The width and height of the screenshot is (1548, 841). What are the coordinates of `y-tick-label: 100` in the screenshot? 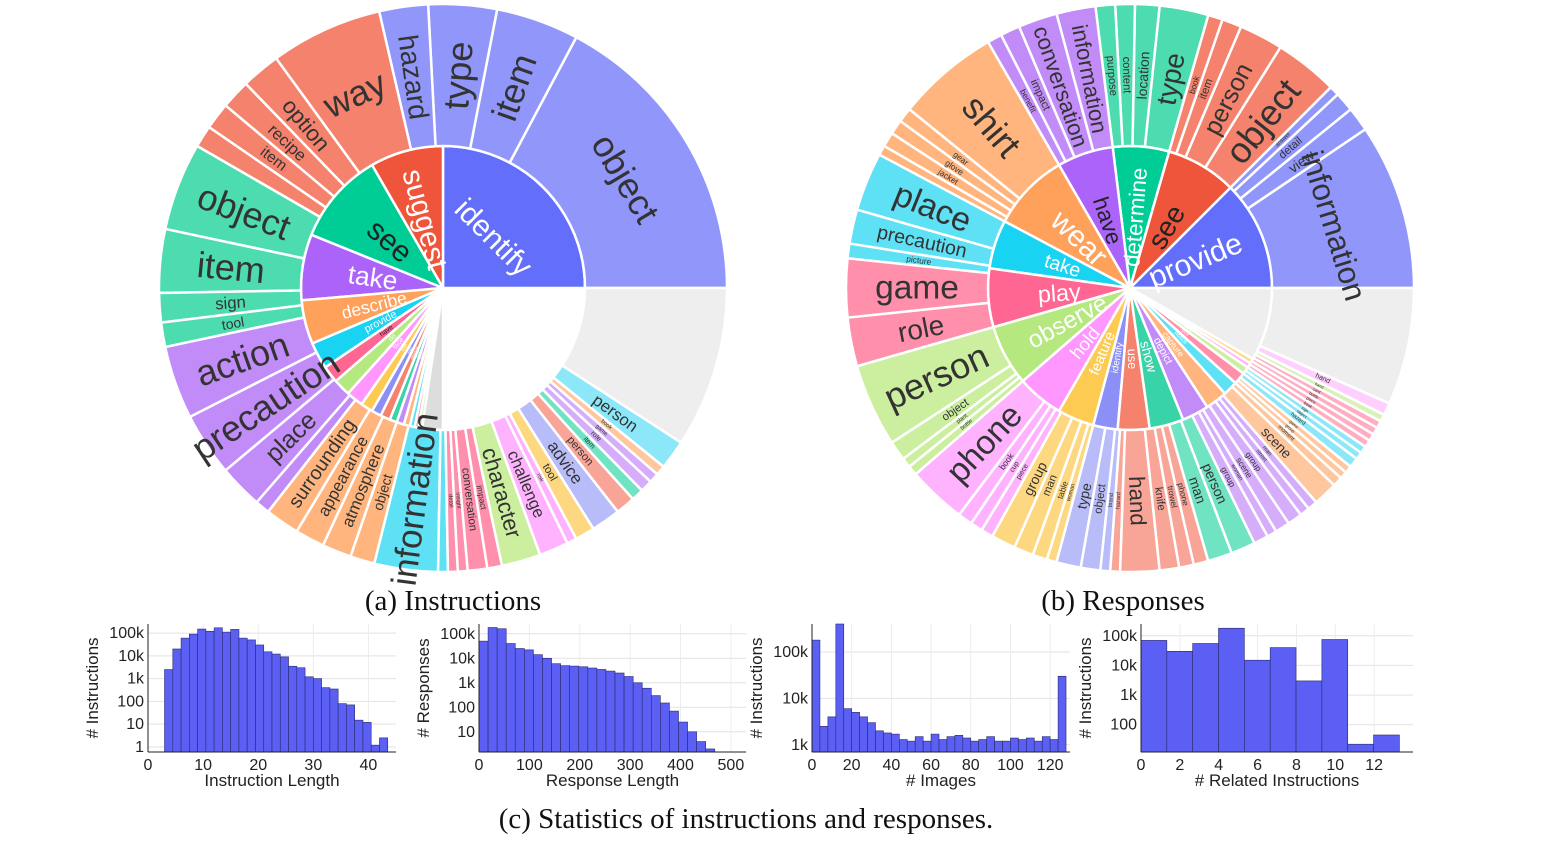 It's located at (461, 707).